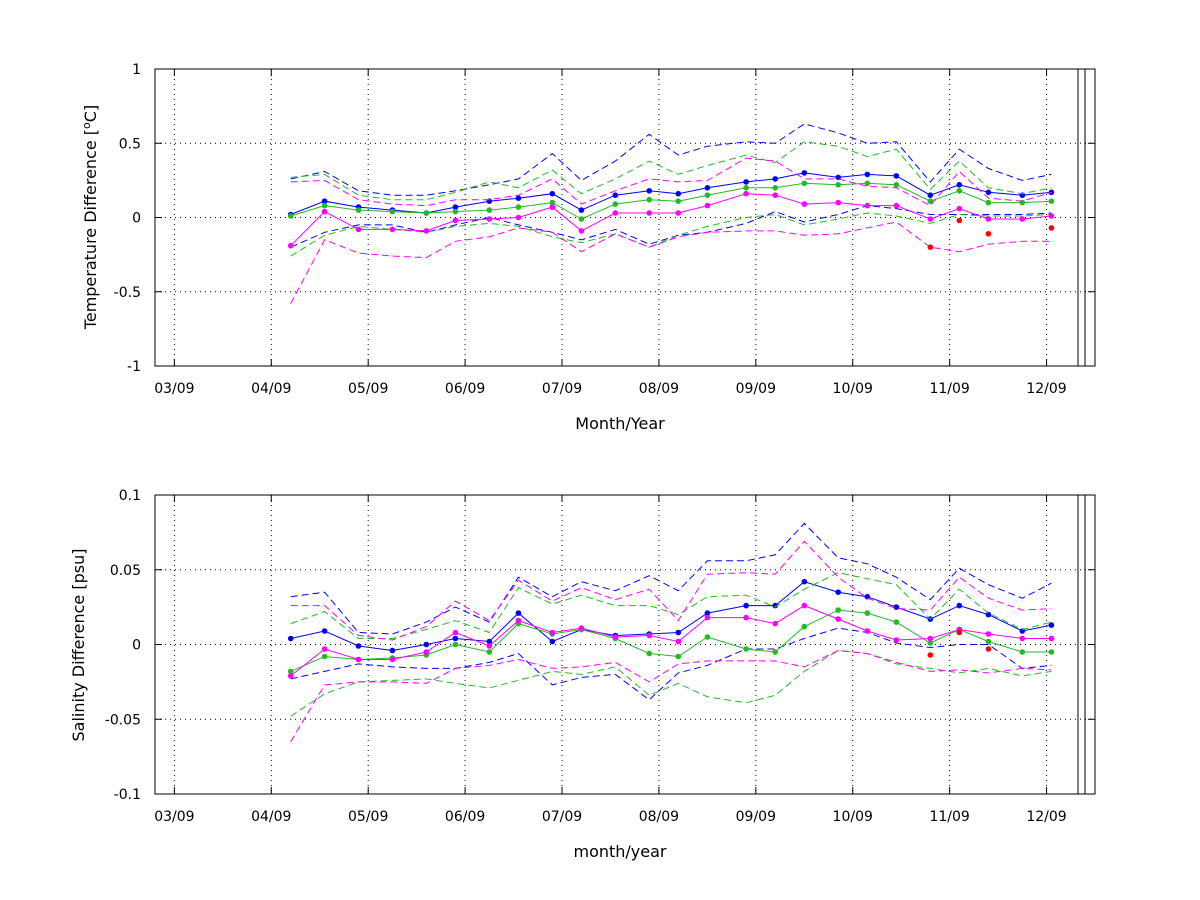 The width and height of the screenshot is (1200, 900). What do you see at coordinates (465, 817) in the screenshot?
I see `salinity-x-tick-label-3: 06/09` at bounding box center [465, 817].